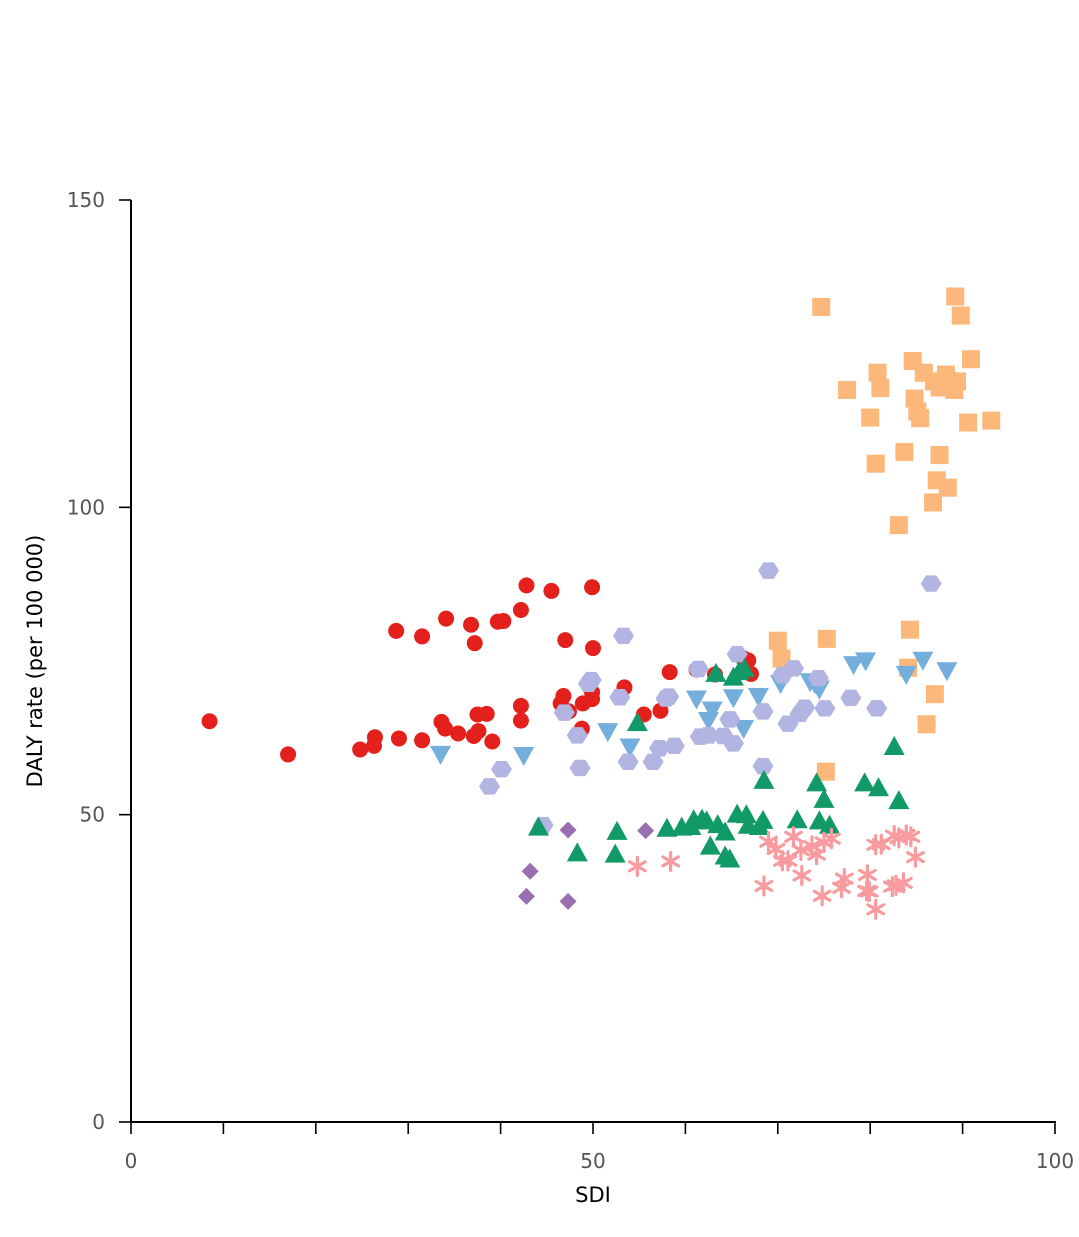  Describe the element at coordinates (98, 1122) in the screenshot. I see `y-tick-label: 0` at that location.